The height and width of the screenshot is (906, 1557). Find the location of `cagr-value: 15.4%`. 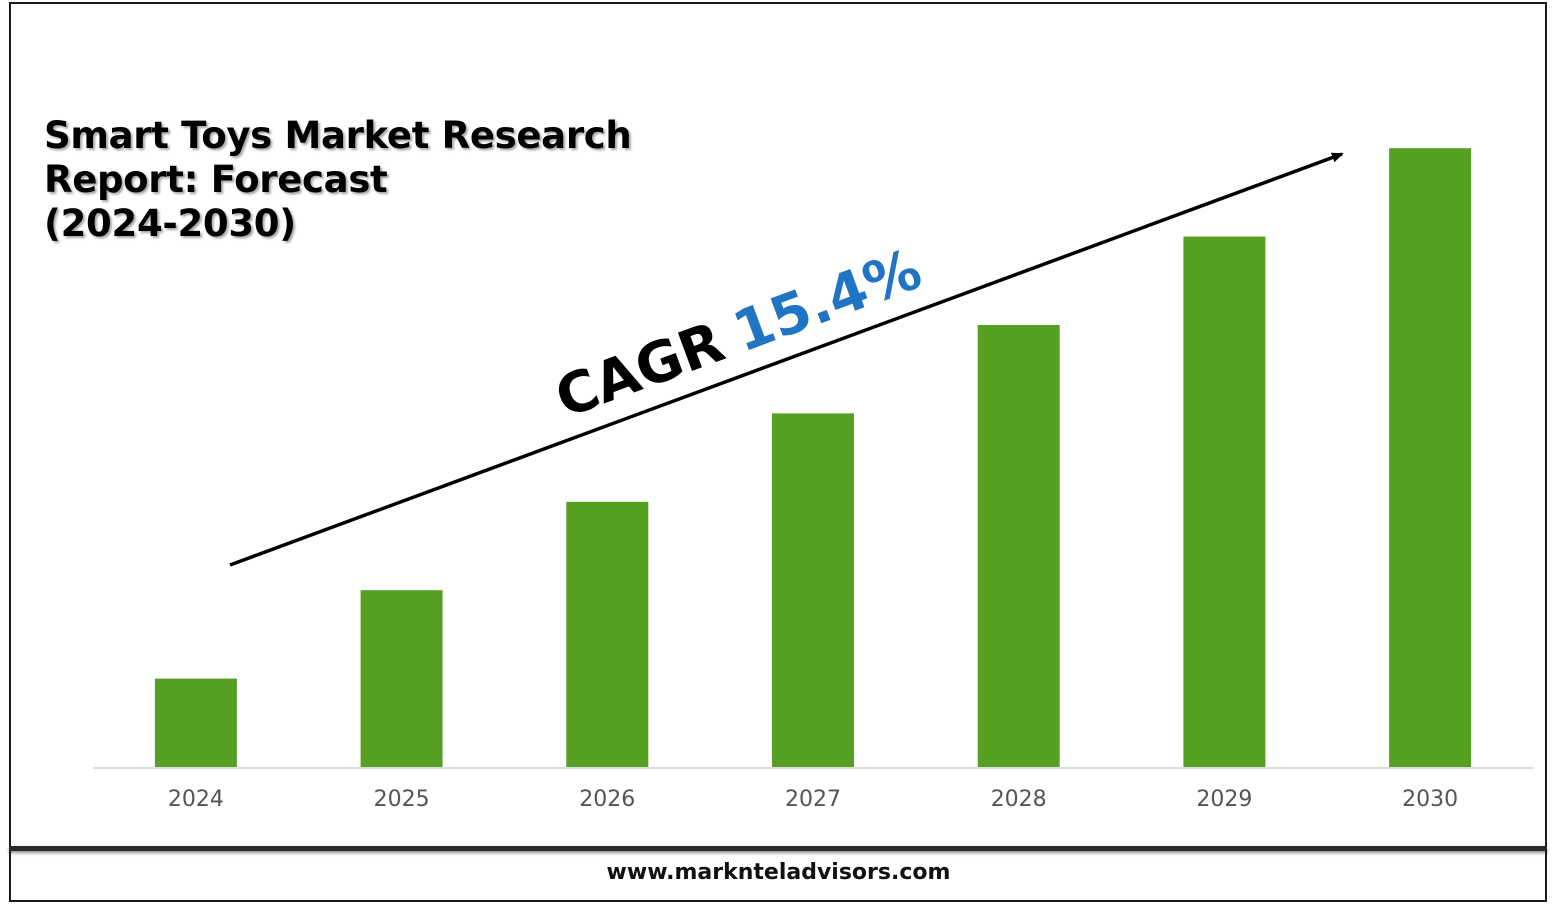

cagr-value: 15.4% is located at coordinates (827, 301).